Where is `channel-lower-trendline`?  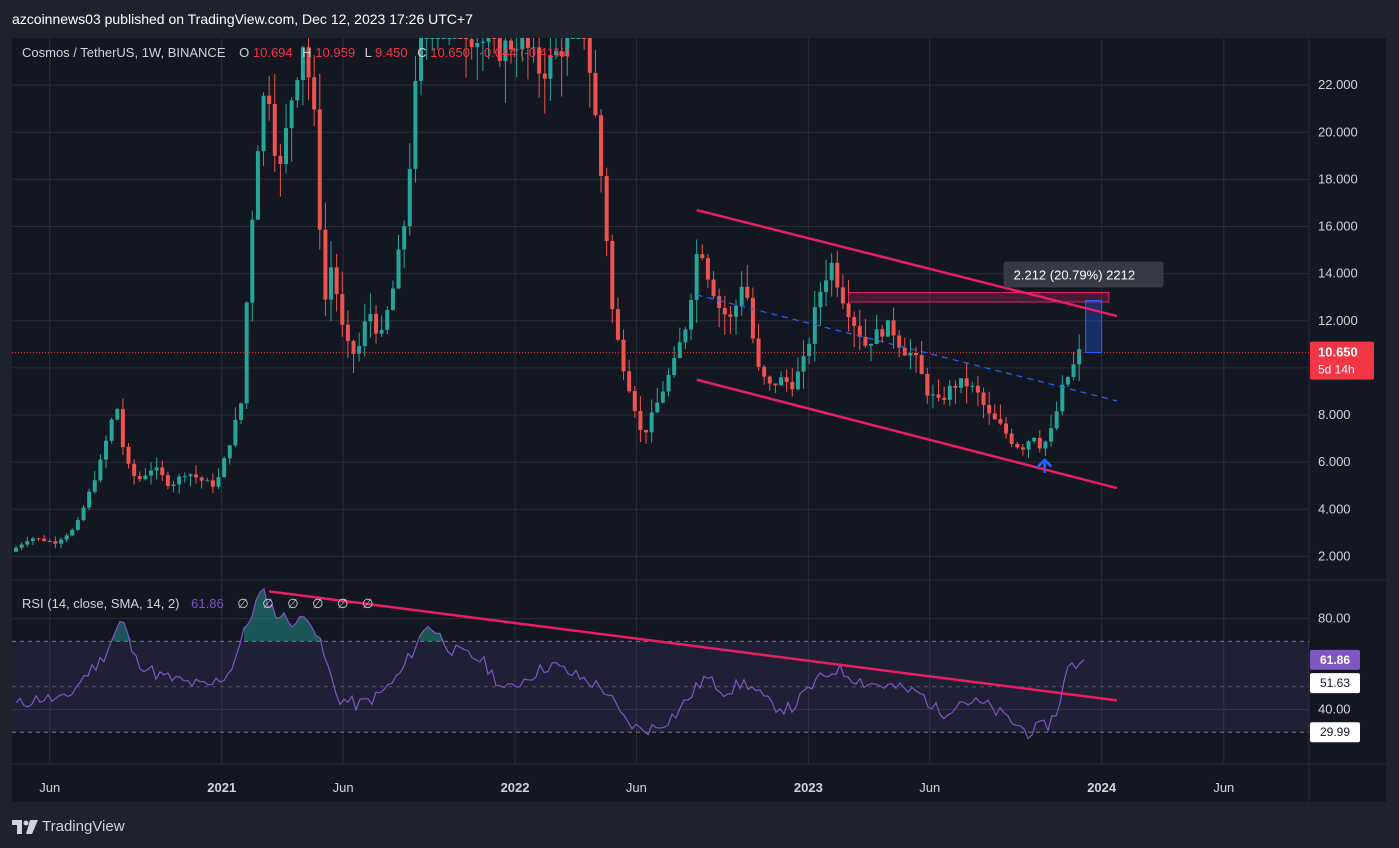
channel-lower-trendline is located at coordinates (907, 434).